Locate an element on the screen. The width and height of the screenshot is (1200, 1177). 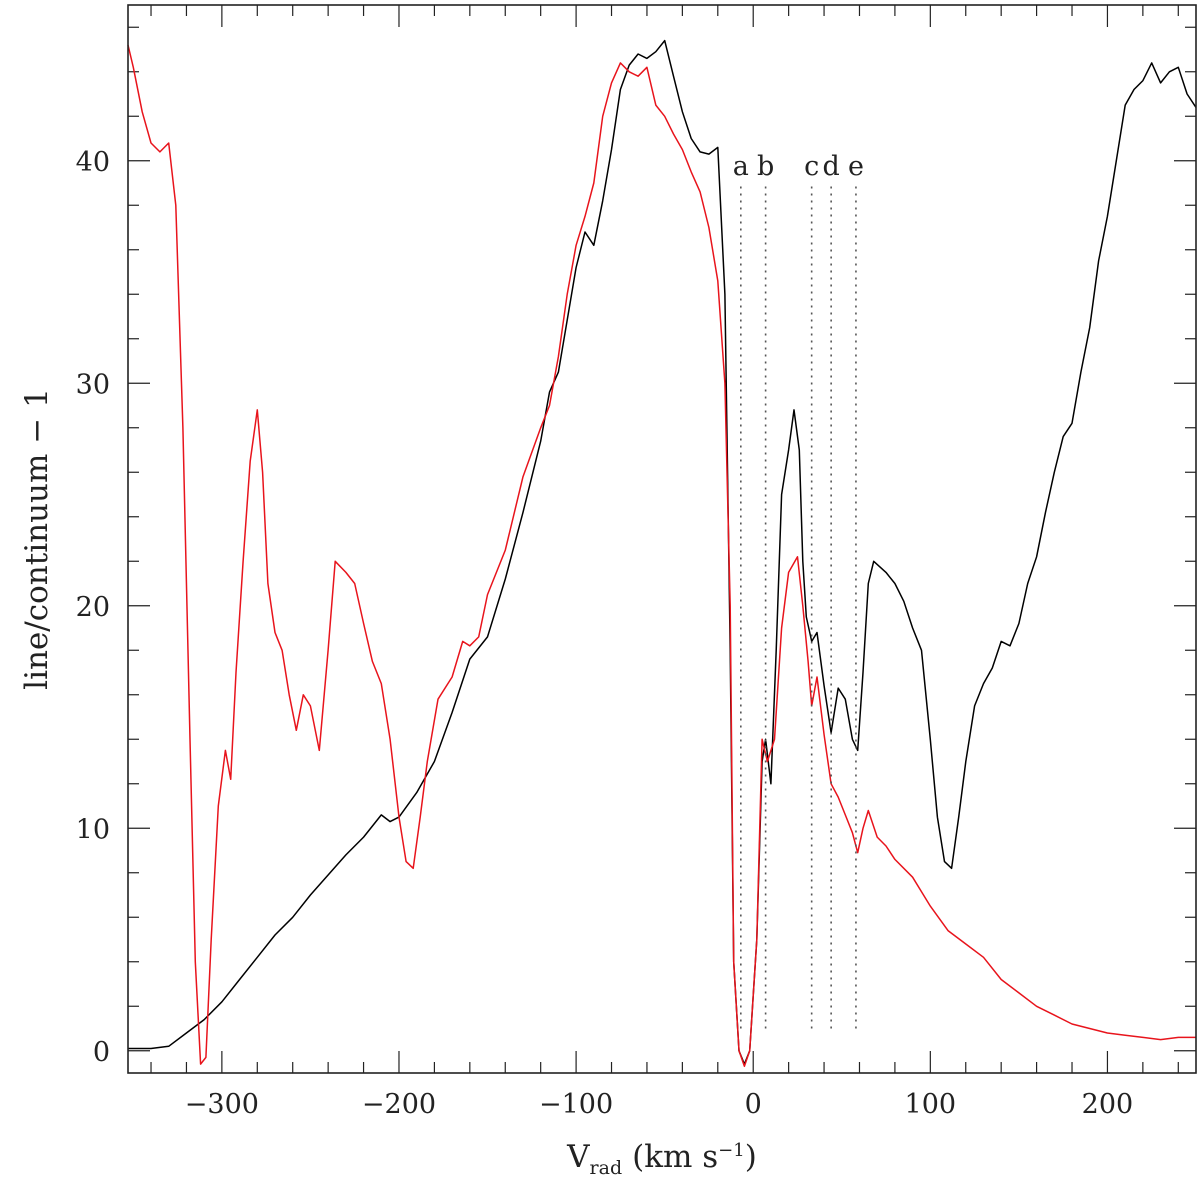
x-axis-label: Vrad (km s−1) is located at coordinates (661, 1158).